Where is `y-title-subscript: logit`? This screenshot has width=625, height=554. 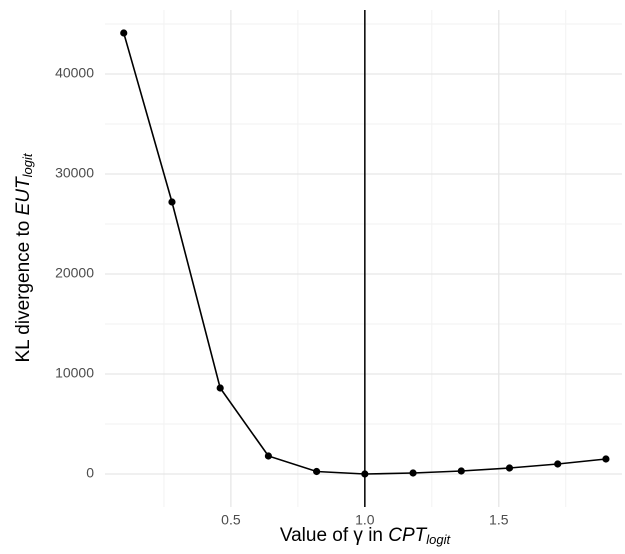
y-title-subscript: logit is located at coordinates (27, 164).